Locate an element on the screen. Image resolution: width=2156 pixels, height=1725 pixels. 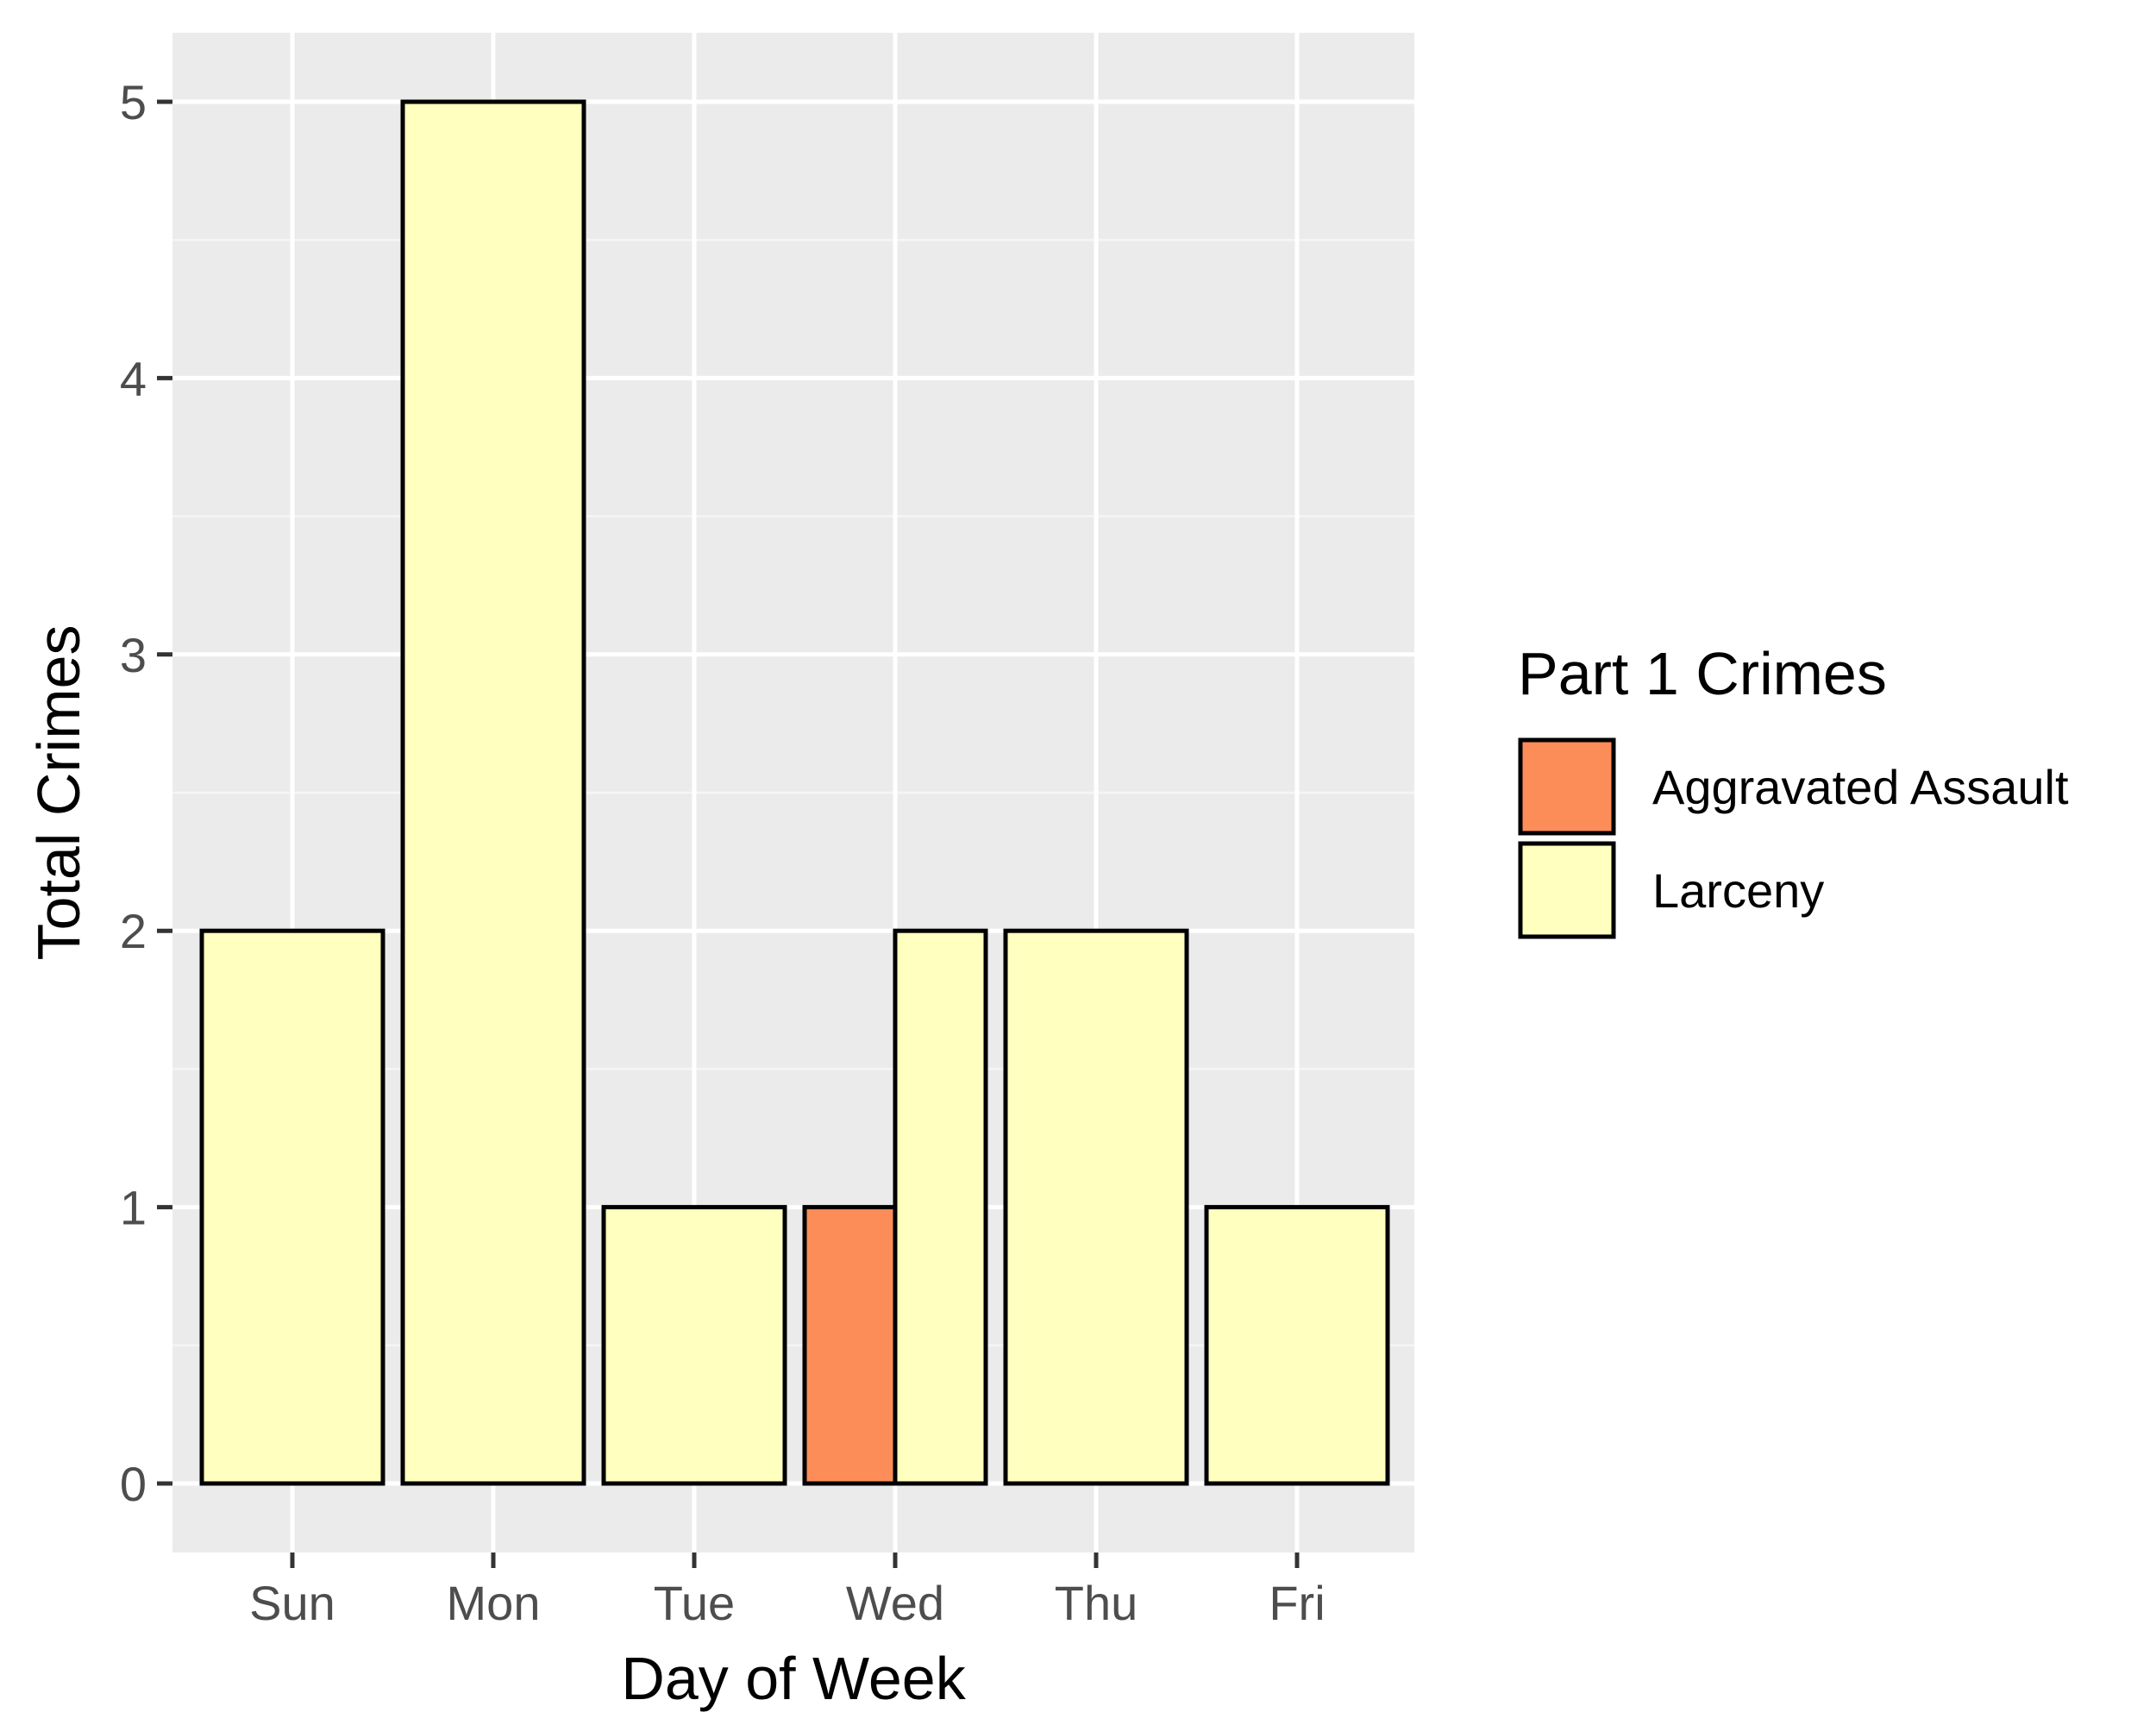
y-tick-label: 0 is located at coordinates (133, 1484).